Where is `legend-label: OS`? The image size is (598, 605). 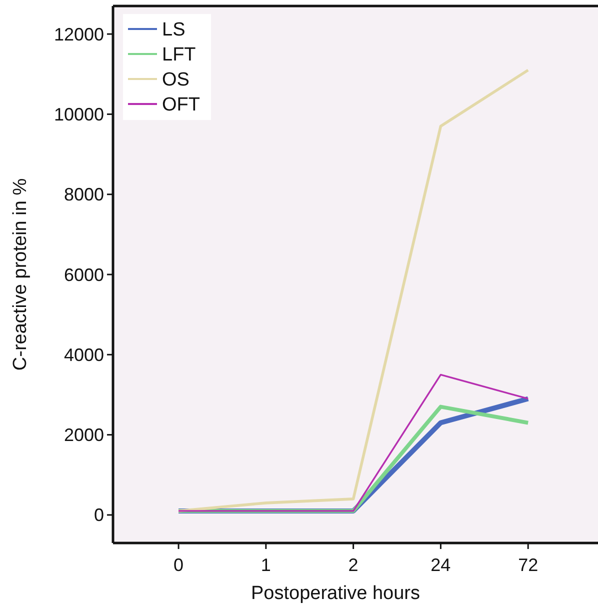
legend-label: OS is located at coordinates (176, 80).